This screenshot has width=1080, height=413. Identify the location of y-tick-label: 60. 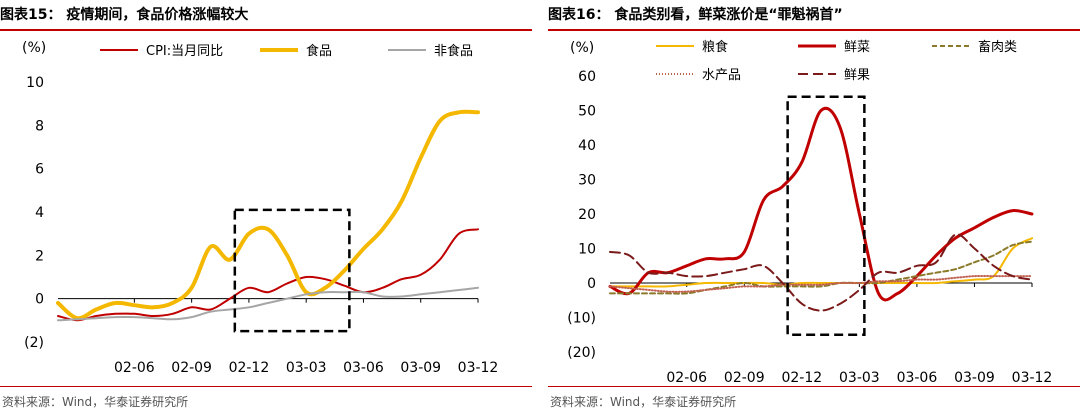
(587, 77).